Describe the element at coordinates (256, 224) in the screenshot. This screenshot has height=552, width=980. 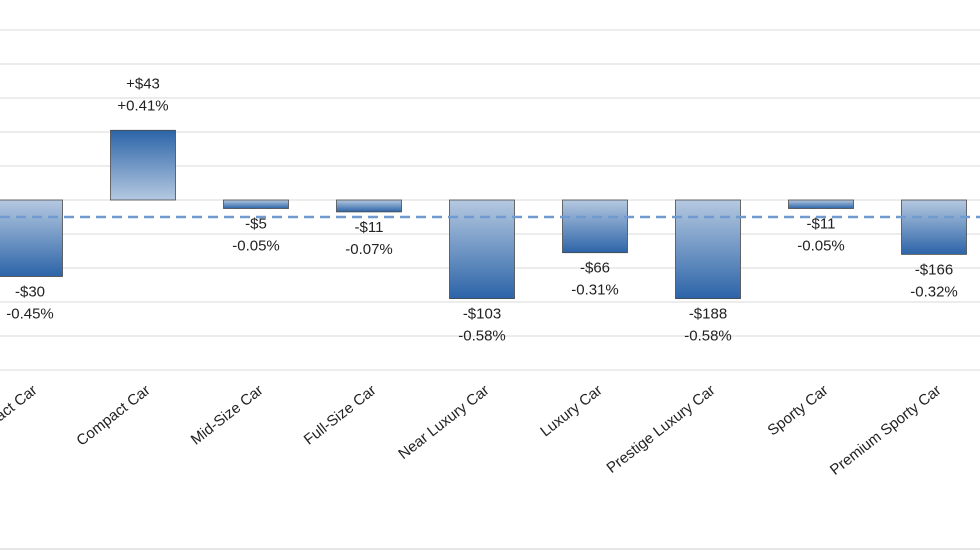
I see `dollar-label: -$5` at that location.